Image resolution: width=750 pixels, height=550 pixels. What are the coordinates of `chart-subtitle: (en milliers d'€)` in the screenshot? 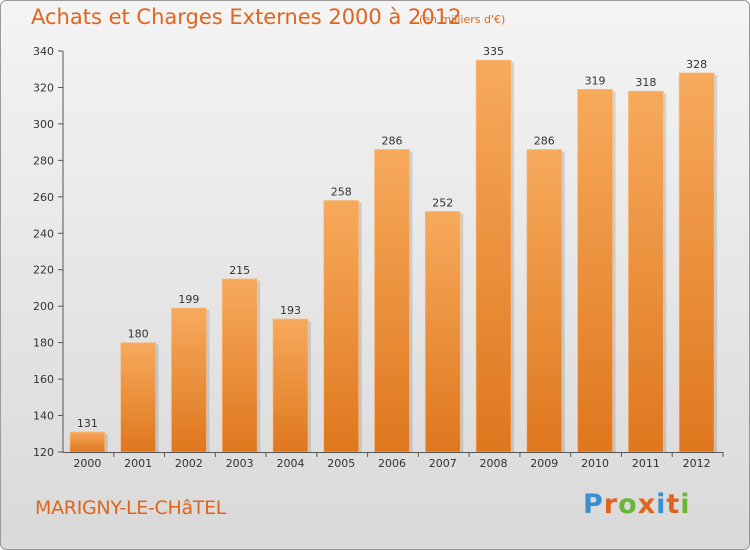 It's located at (462, 19).